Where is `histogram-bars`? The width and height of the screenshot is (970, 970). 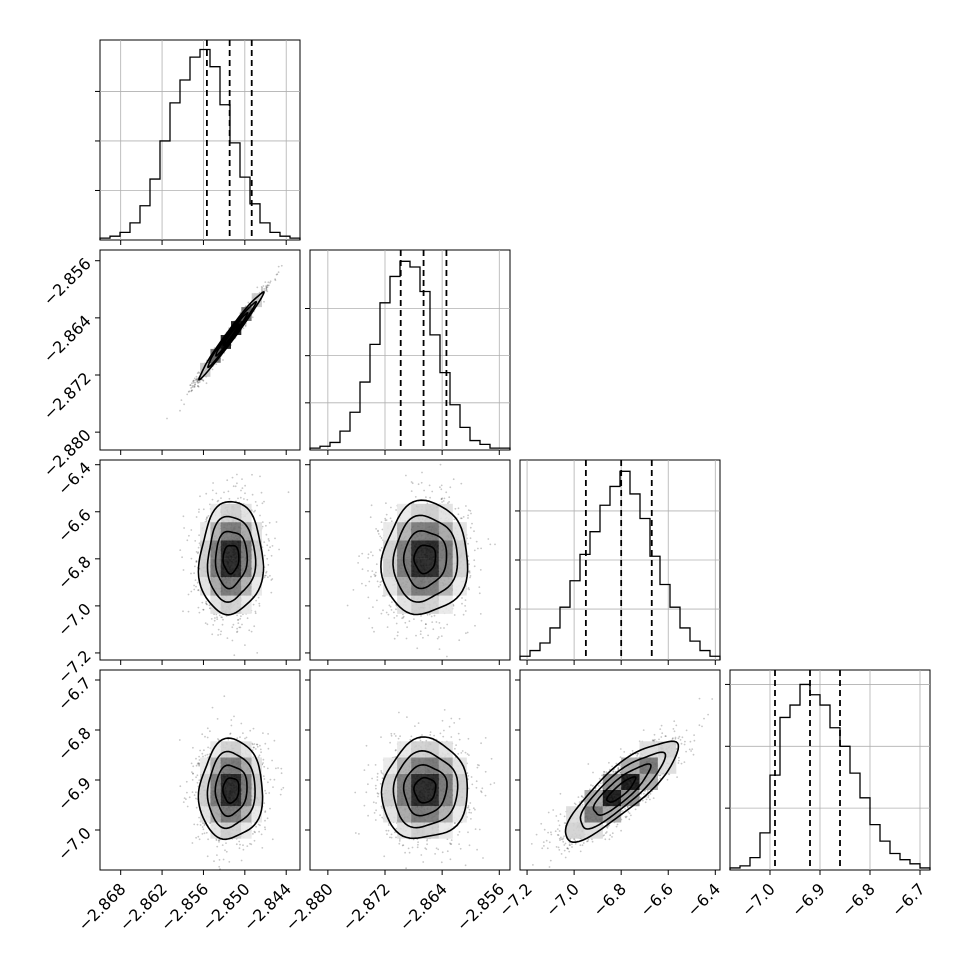 histogram-bars is located at coordinates (620, 565).